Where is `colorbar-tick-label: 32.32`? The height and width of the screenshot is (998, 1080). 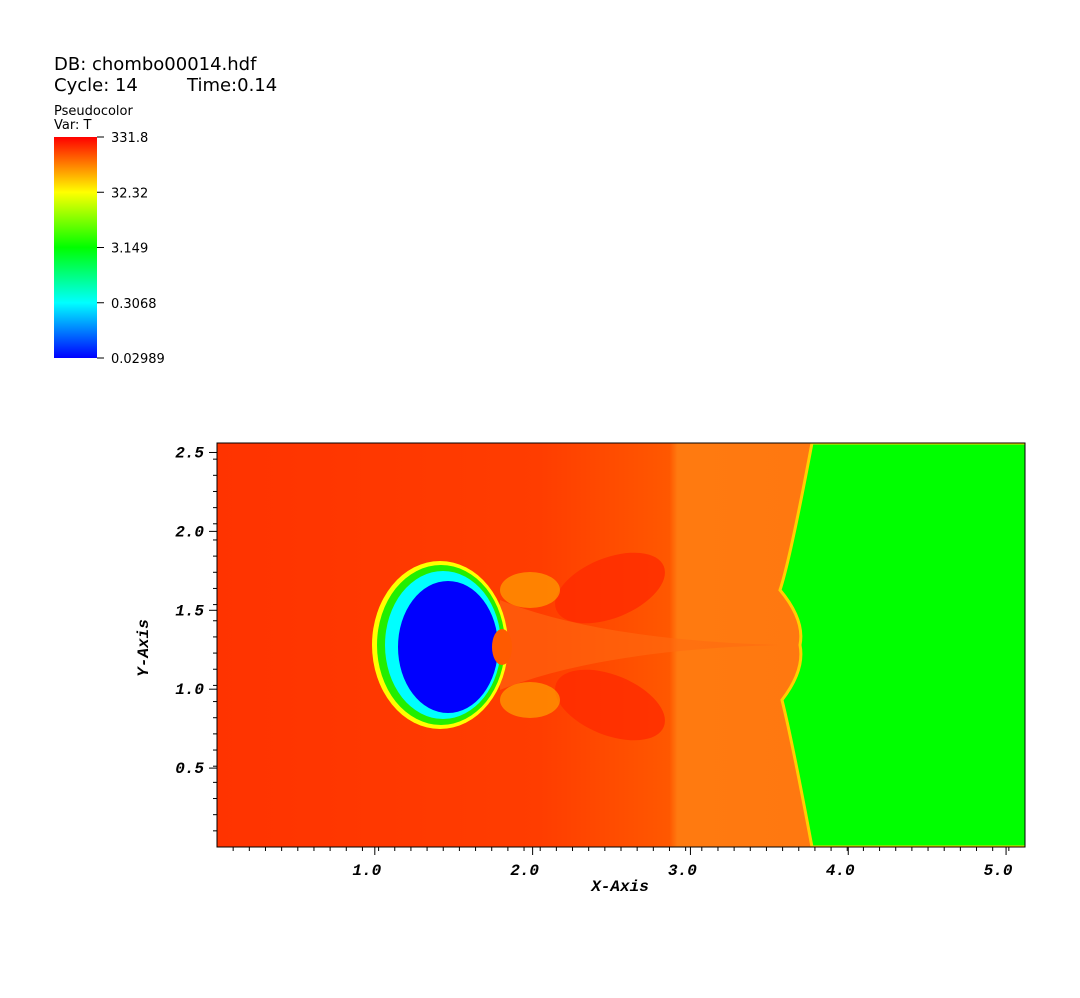 colorbar-tick-label: 32.32 is located at coordinates (129, 193).